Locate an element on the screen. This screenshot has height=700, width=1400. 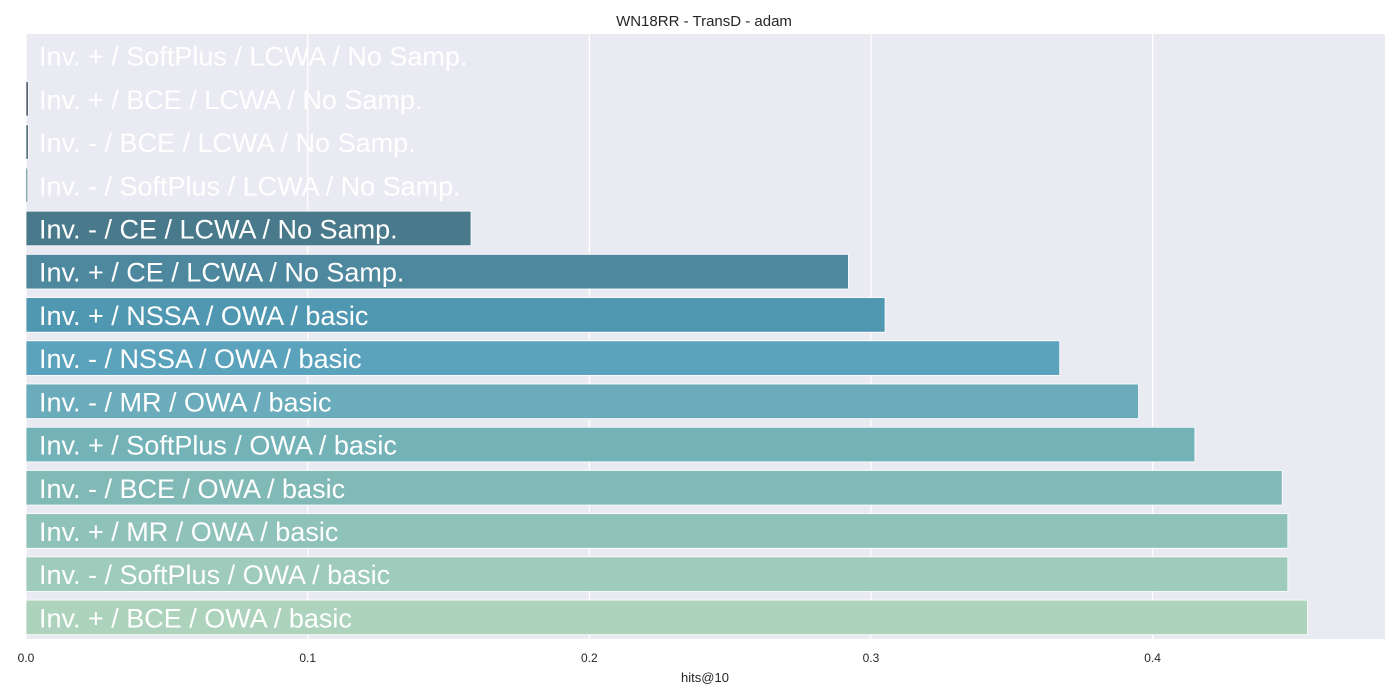
bar-label: Inv. - / BCE / OWA / basic is located at coordinates (192, 489).